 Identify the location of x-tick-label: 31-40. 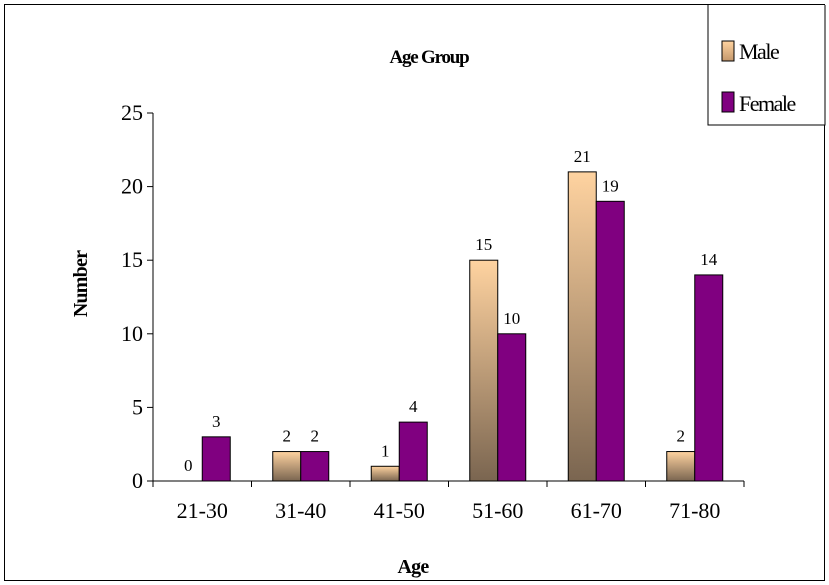
(300, 510).